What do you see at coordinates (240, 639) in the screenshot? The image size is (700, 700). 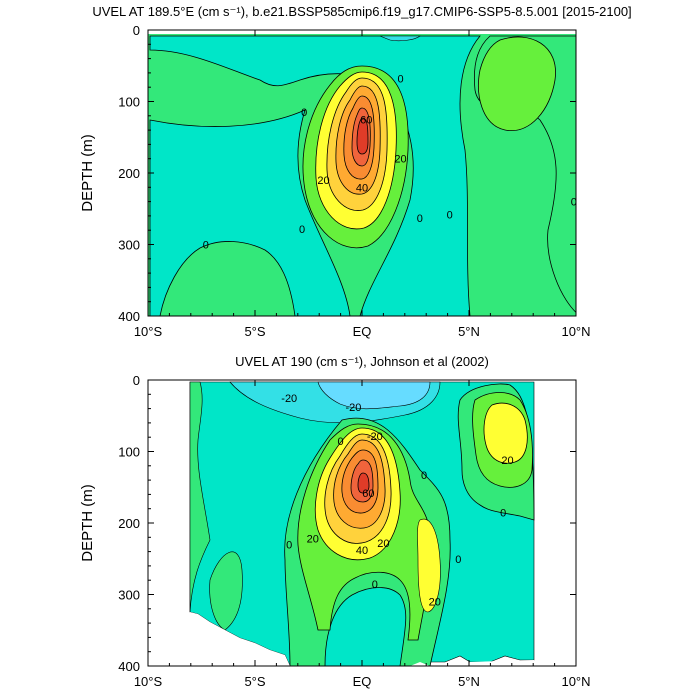 I see `bottom-missing-data` at bounding box center [240, 639].